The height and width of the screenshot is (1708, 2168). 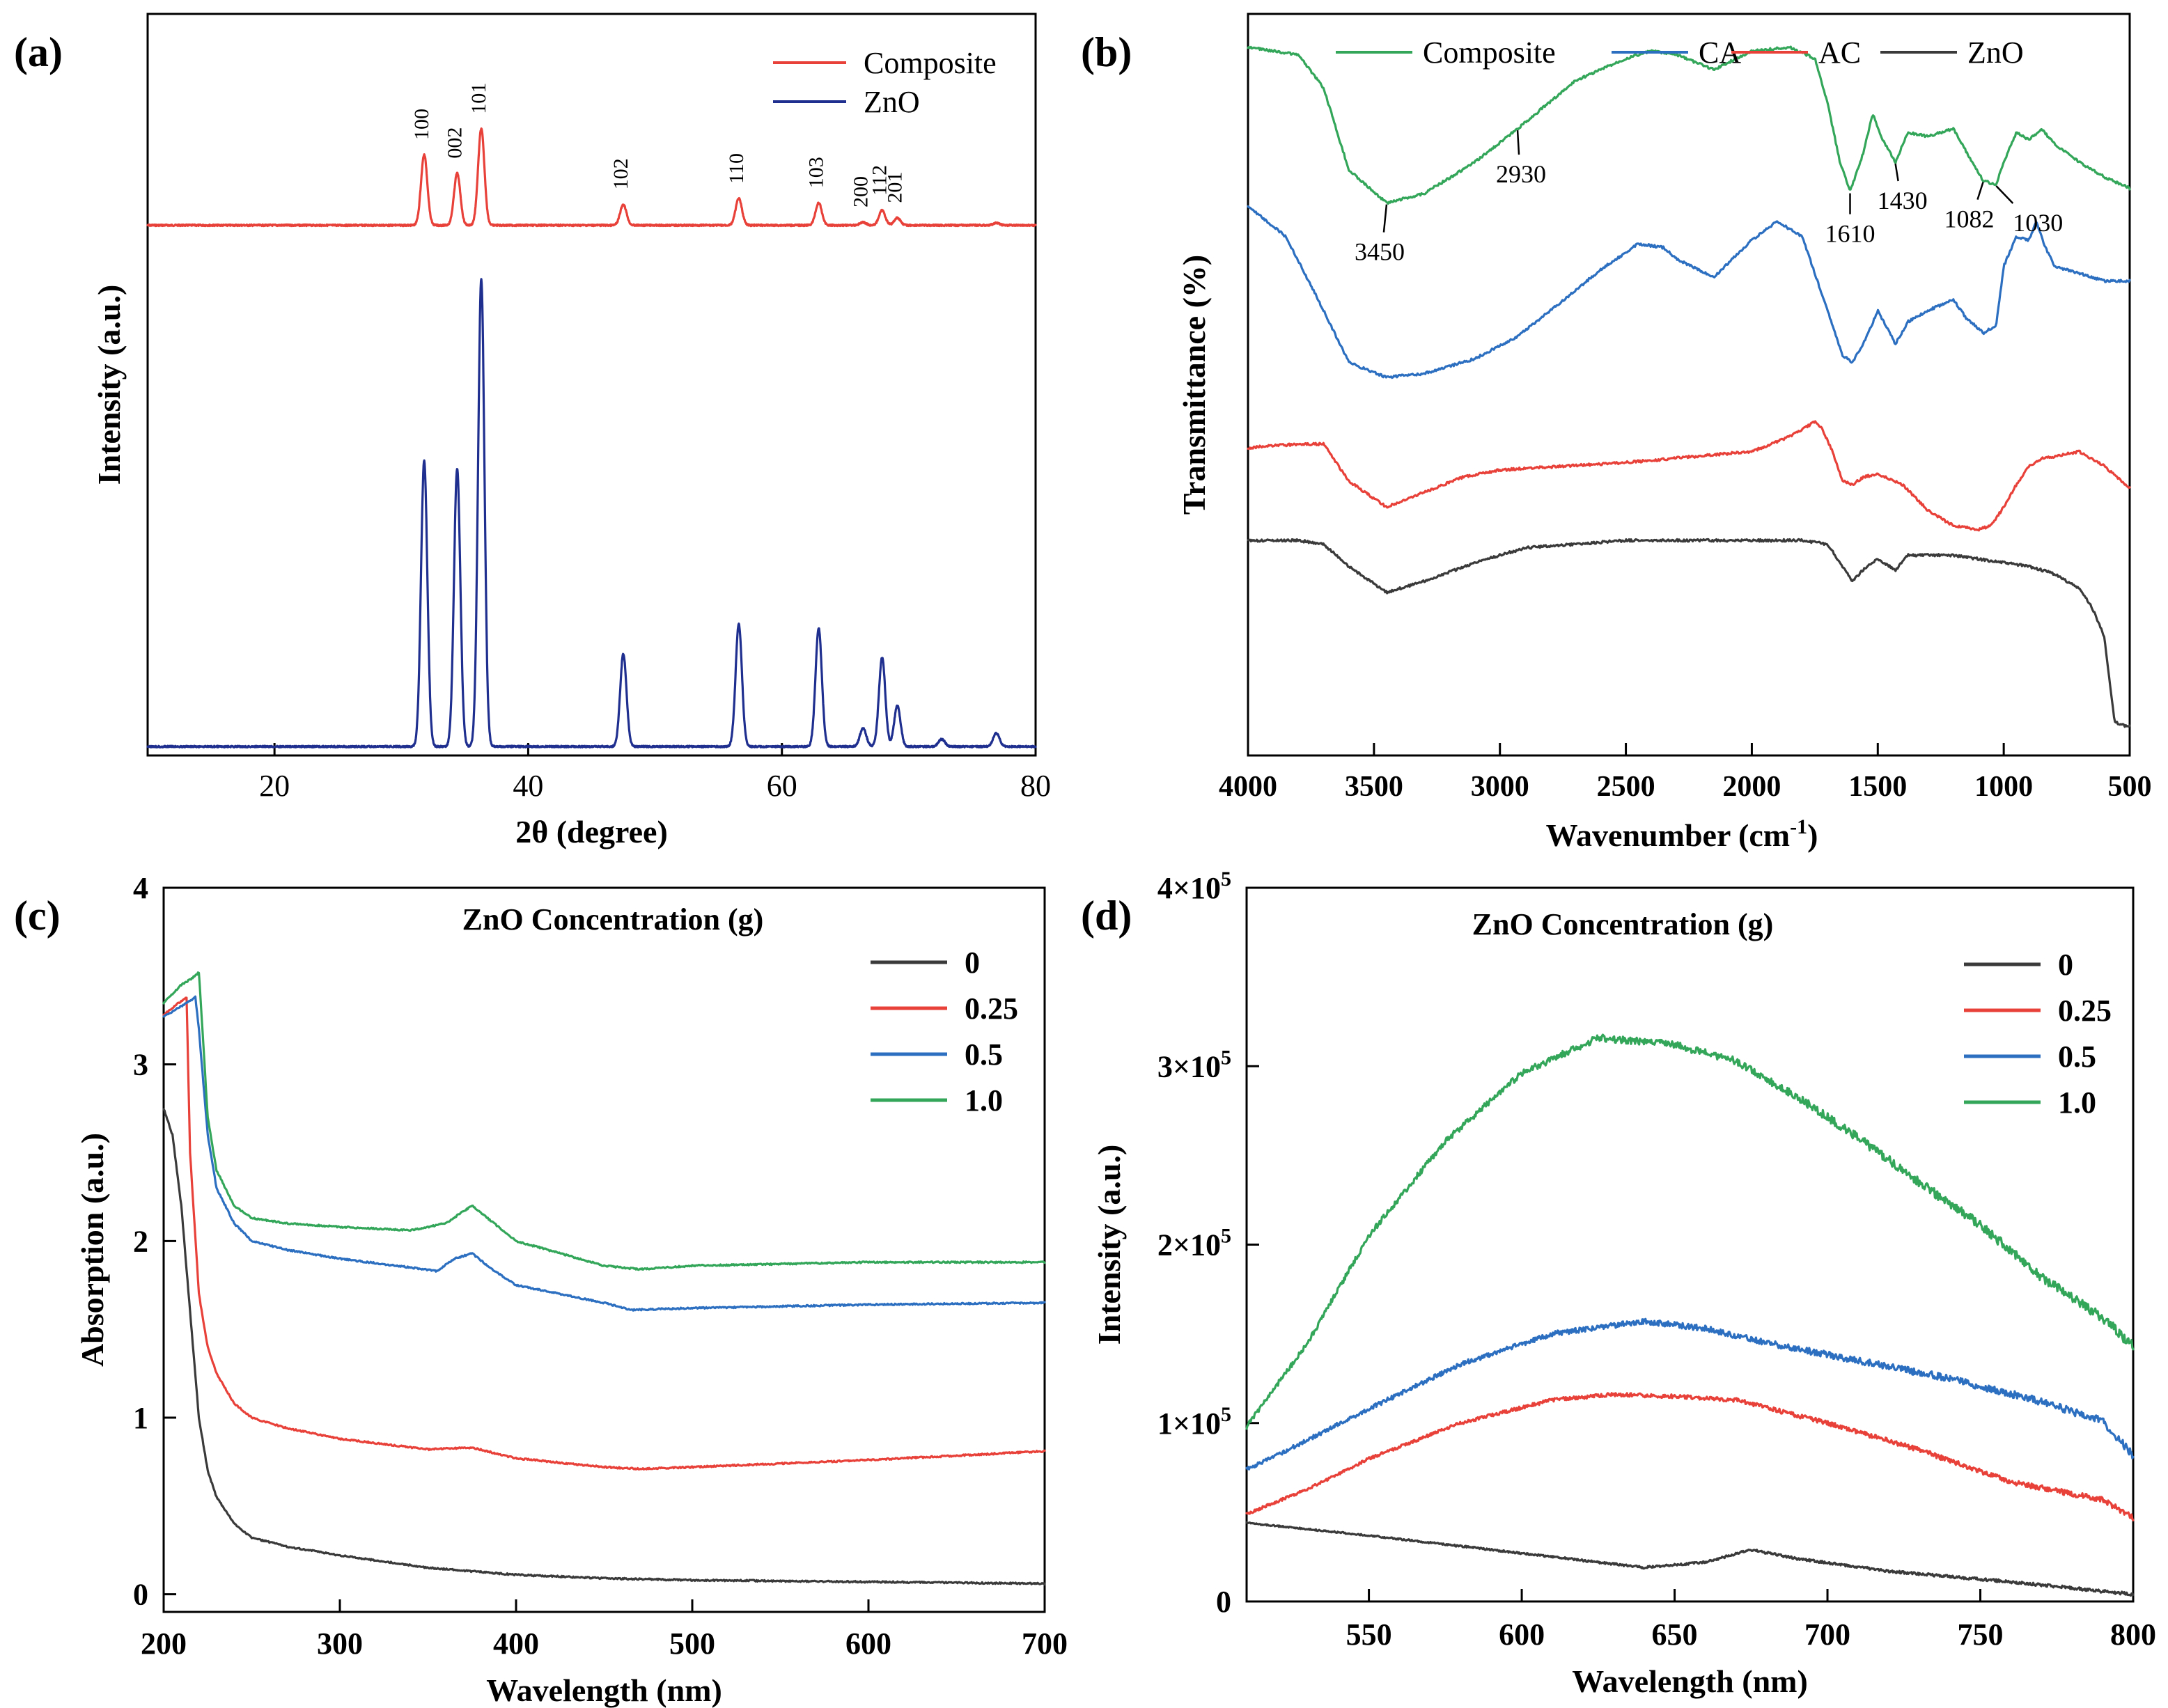 I want to click on panel-b-xtick-label: 4000, so click(x=1248, y=787).